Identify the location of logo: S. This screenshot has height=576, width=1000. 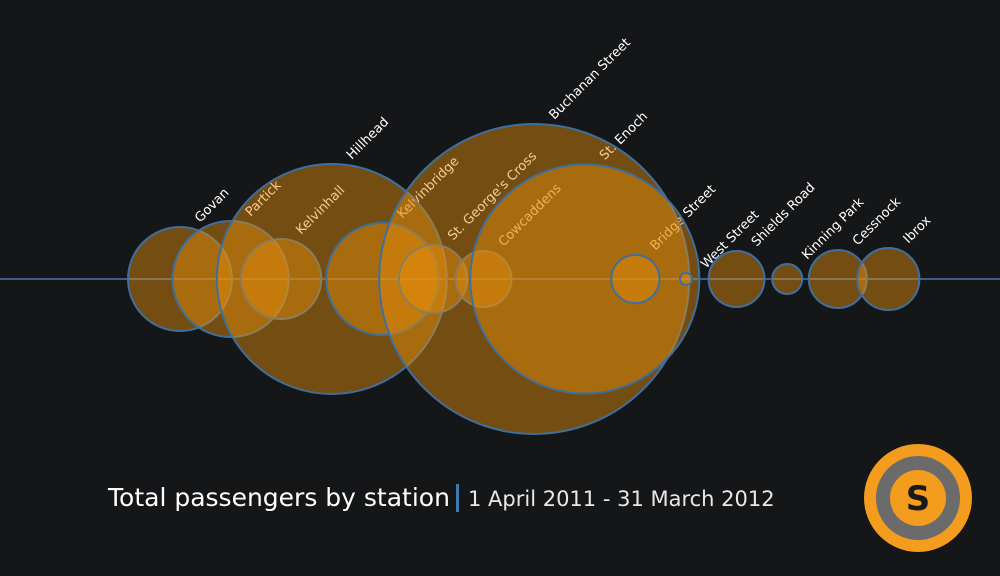
(918, 498).